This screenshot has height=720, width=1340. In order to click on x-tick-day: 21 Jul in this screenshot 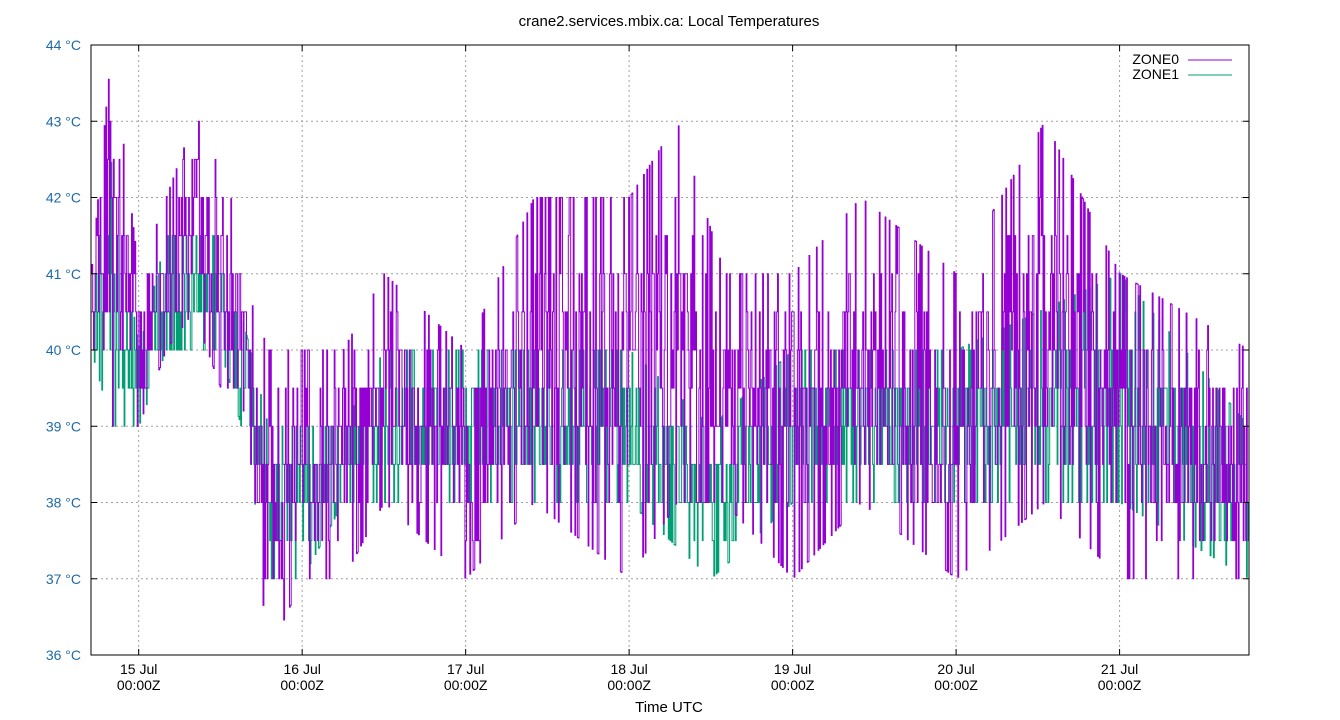, I will do `click(1119, 669)`.